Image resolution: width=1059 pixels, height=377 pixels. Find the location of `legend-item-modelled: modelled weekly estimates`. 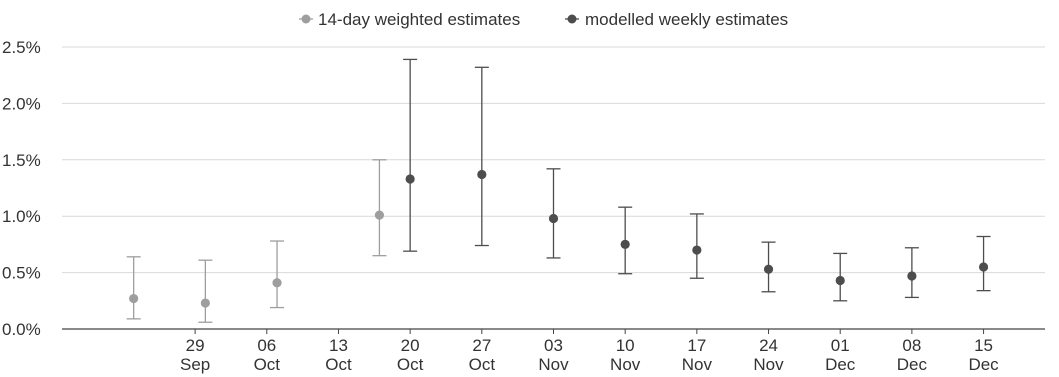

legend-item-modelled: modelled weekly estimates is located at coordinates (676, 19).